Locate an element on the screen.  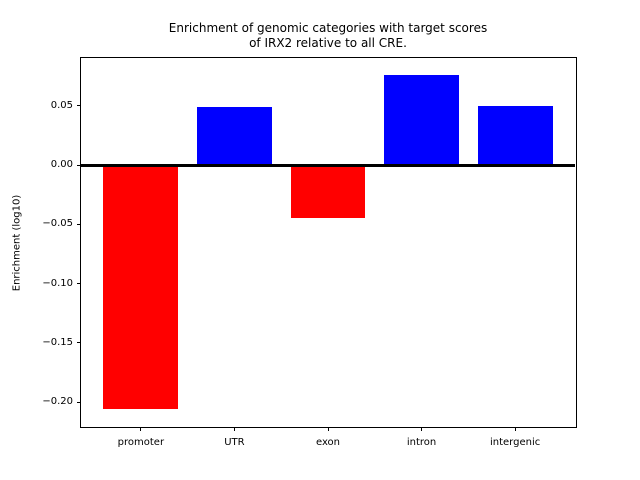
x-tick-label: exon is located at coordinates (328, 442).